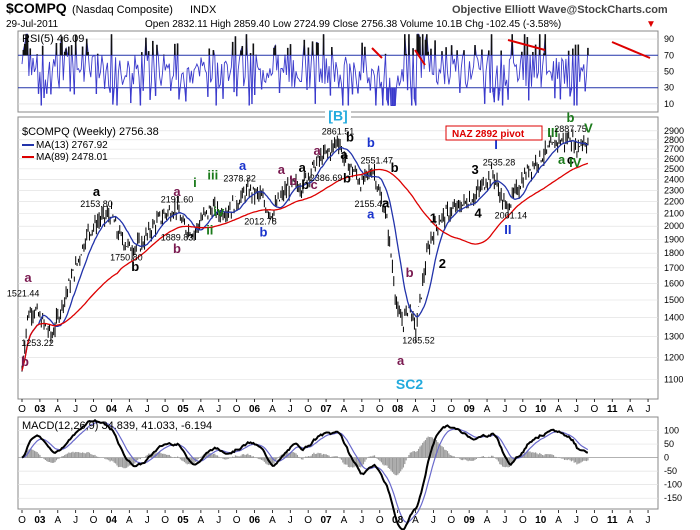 This screenshot has width=700, height=530. I want to click on wave-b-box, so click(338, 115).